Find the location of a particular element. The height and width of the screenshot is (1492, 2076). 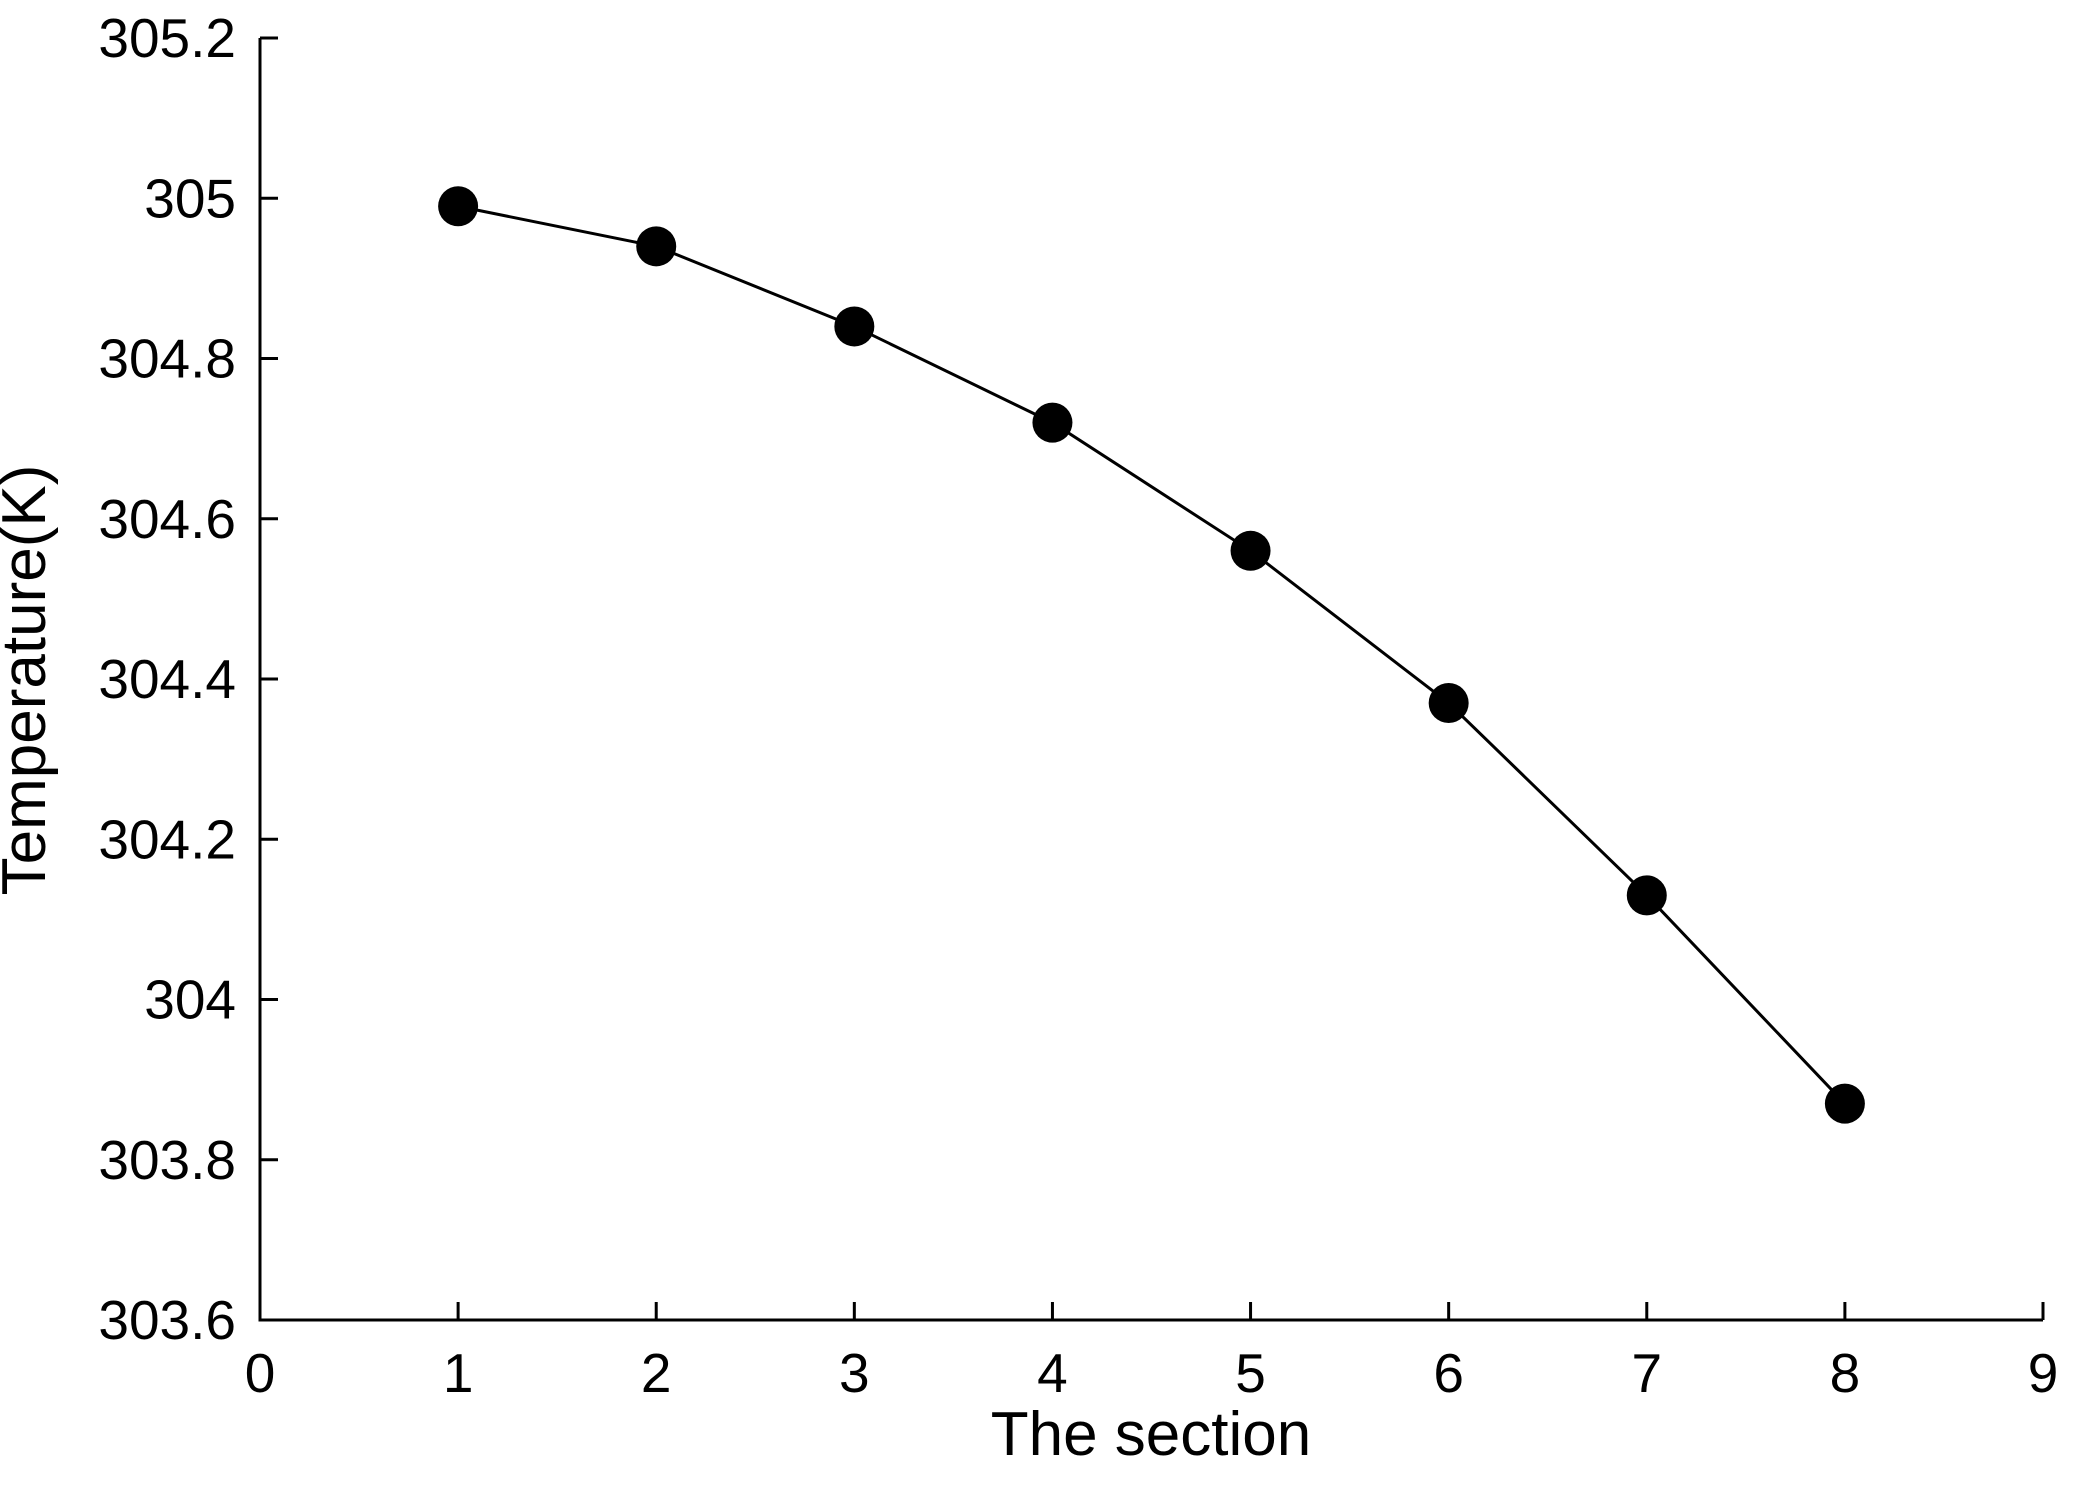

y-tick-label: 304.2 is located at coordinates (167, 839).